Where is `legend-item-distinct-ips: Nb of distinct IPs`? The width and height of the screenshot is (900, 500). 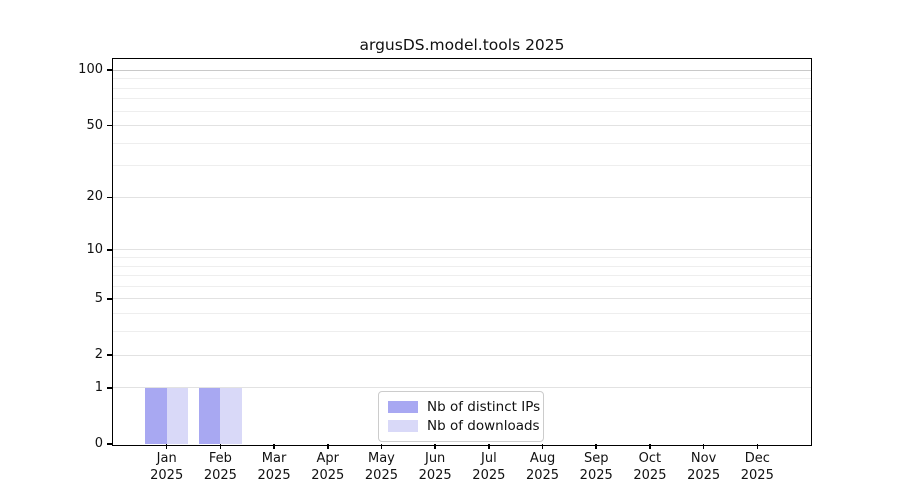
legend-item-distinct-ips: Nb of distinct IPs is located at coordinates (464, 406).